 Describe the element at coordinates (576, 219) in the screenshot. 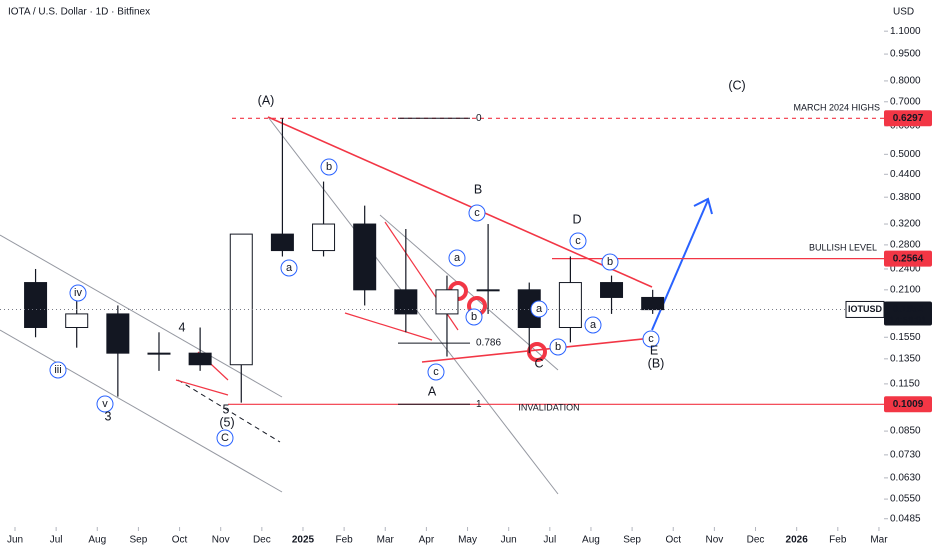

I see `wave-label: D` at that location.